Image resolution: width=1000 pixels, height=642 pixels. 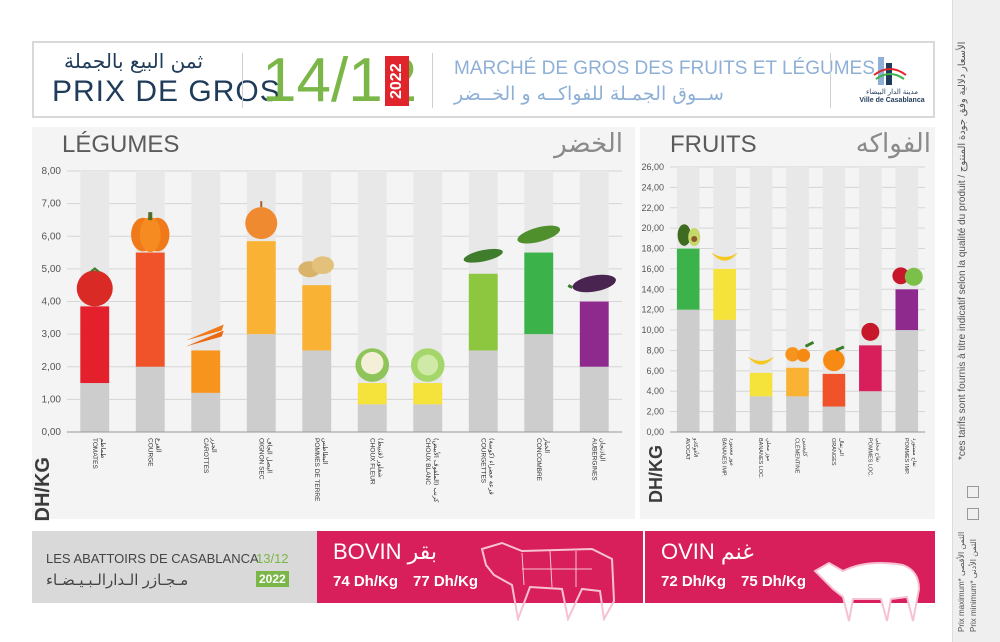 I want to click on y-tick-label: 16,00, so click(x=652, y=269).